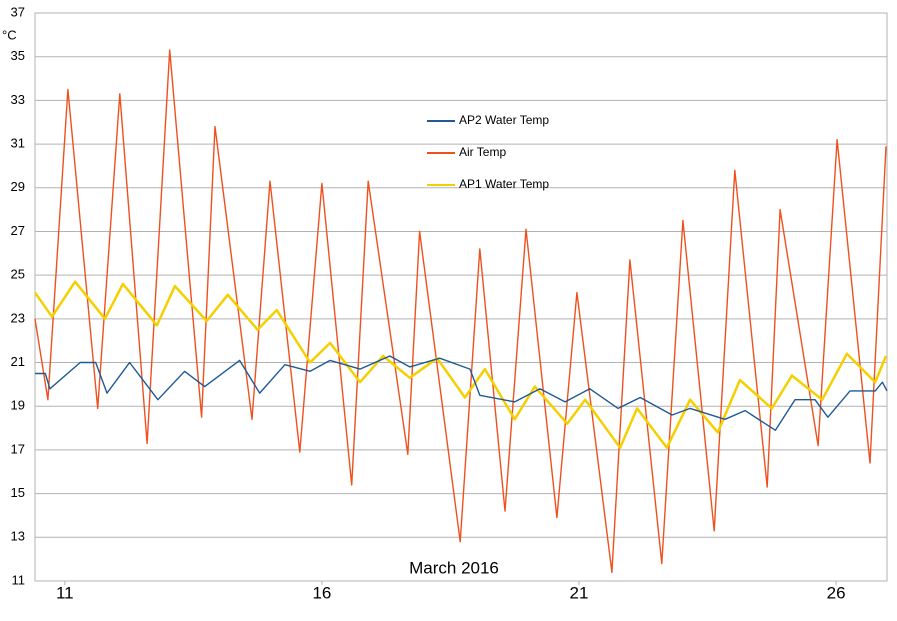 The width and height of the screenshot is (897, 621). Describe the element at coordinates (454, 567) in the screenshot. I see `x-axis-label: March 2016` at that location.